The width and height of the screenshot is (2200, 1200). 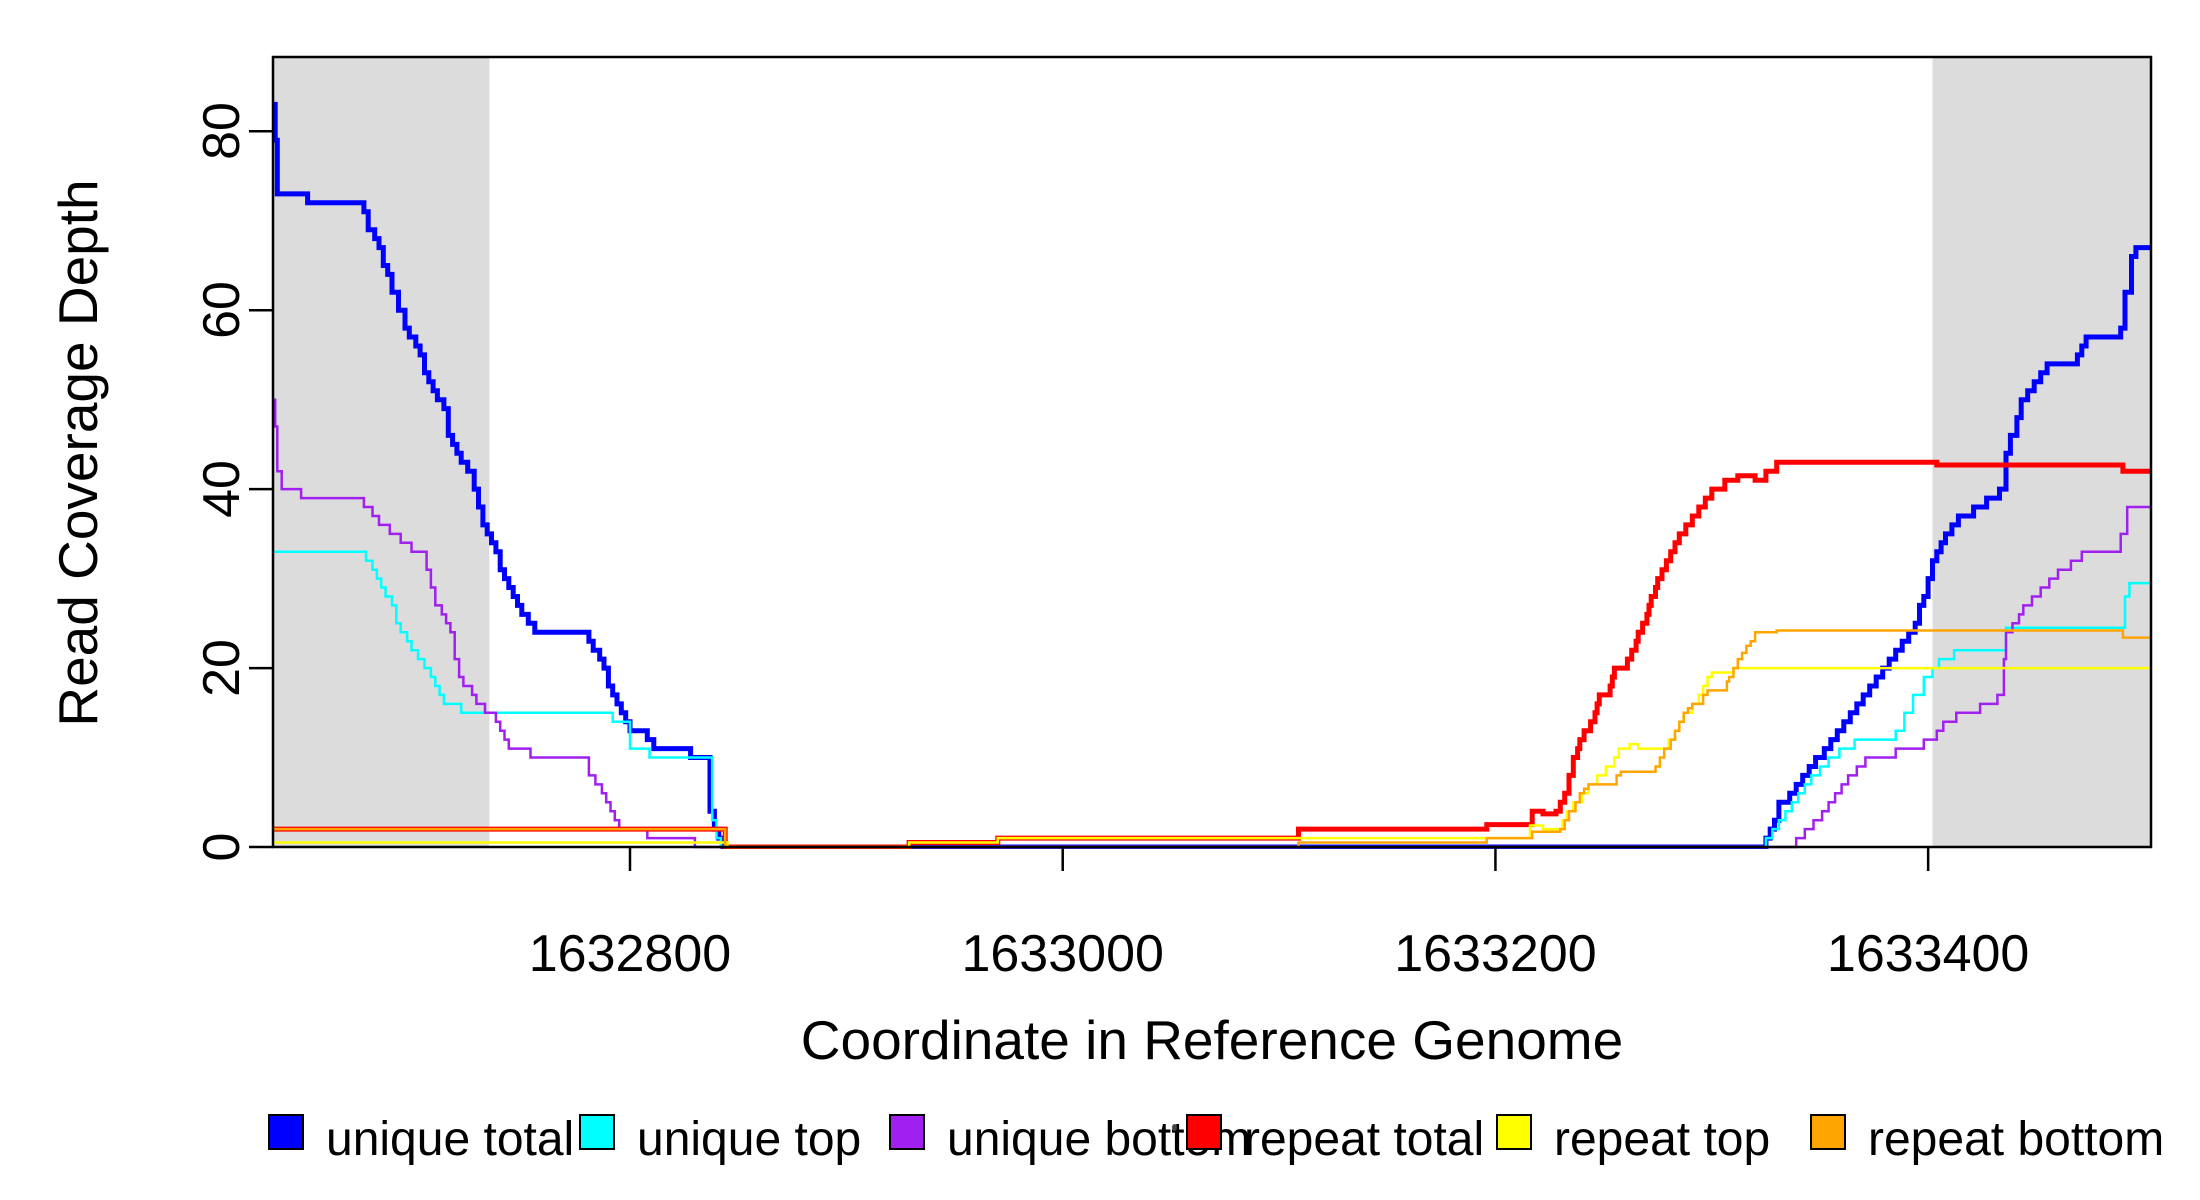 I want to click on legend-label-repeat-bottom: repeat bottom, so click(x=2016, y=1139).